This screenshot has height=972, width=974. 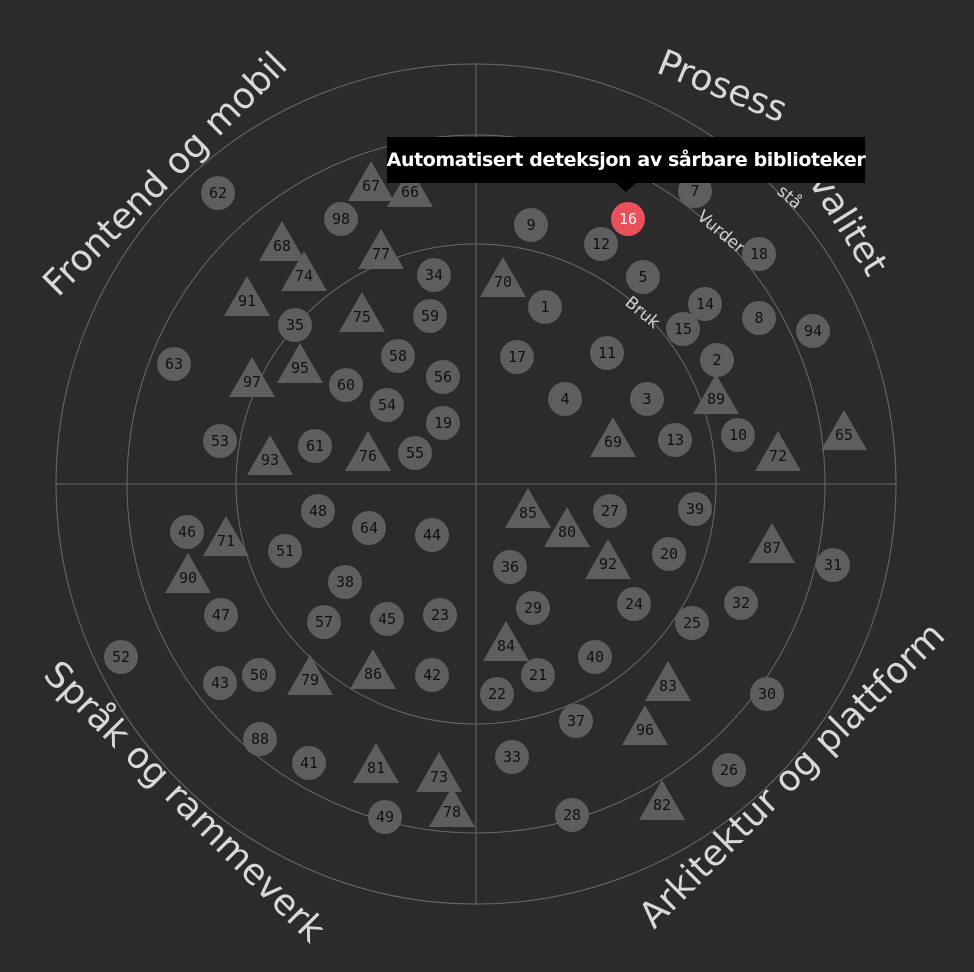 I want to click on blip-11: 11, so click(x=607, y=353).